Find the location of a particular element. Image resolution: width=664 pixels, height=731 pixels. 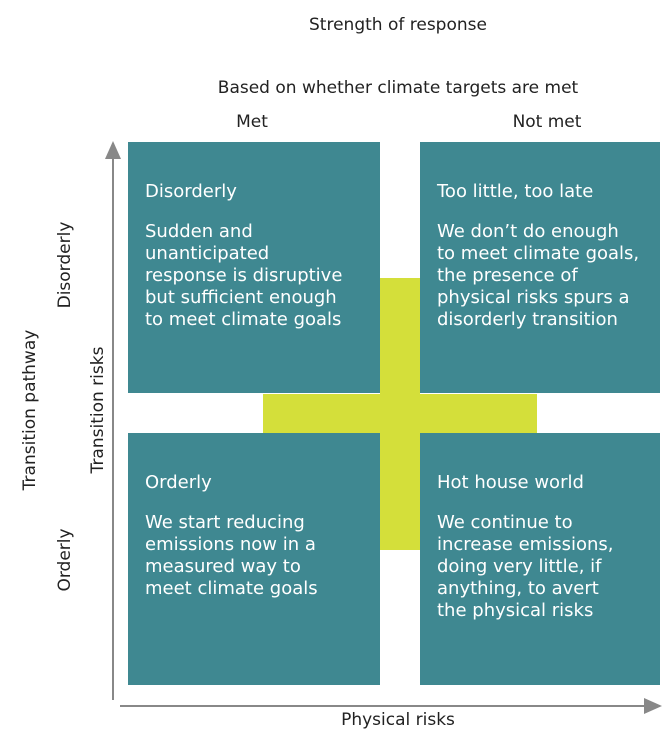

y-axis-label: Transition risks is located at coordinates (98, 410).